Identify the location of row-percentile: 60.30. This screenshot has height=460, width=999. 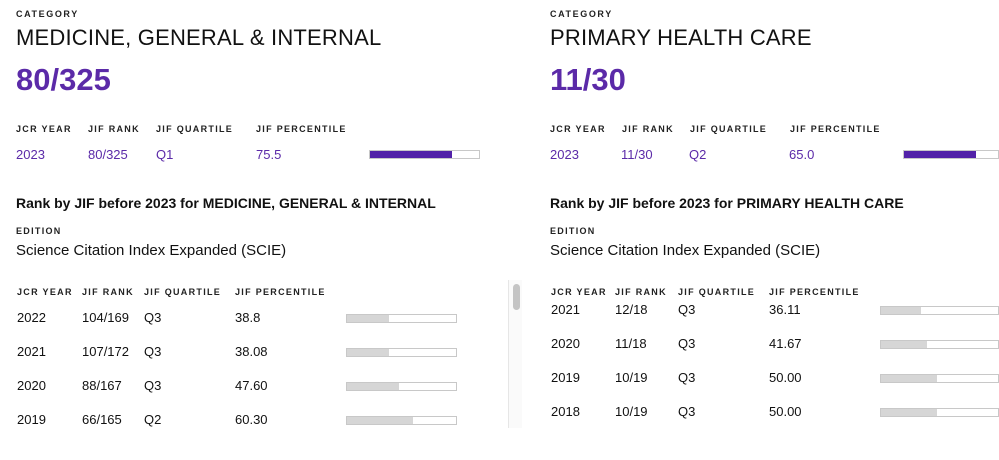
(251, 419).